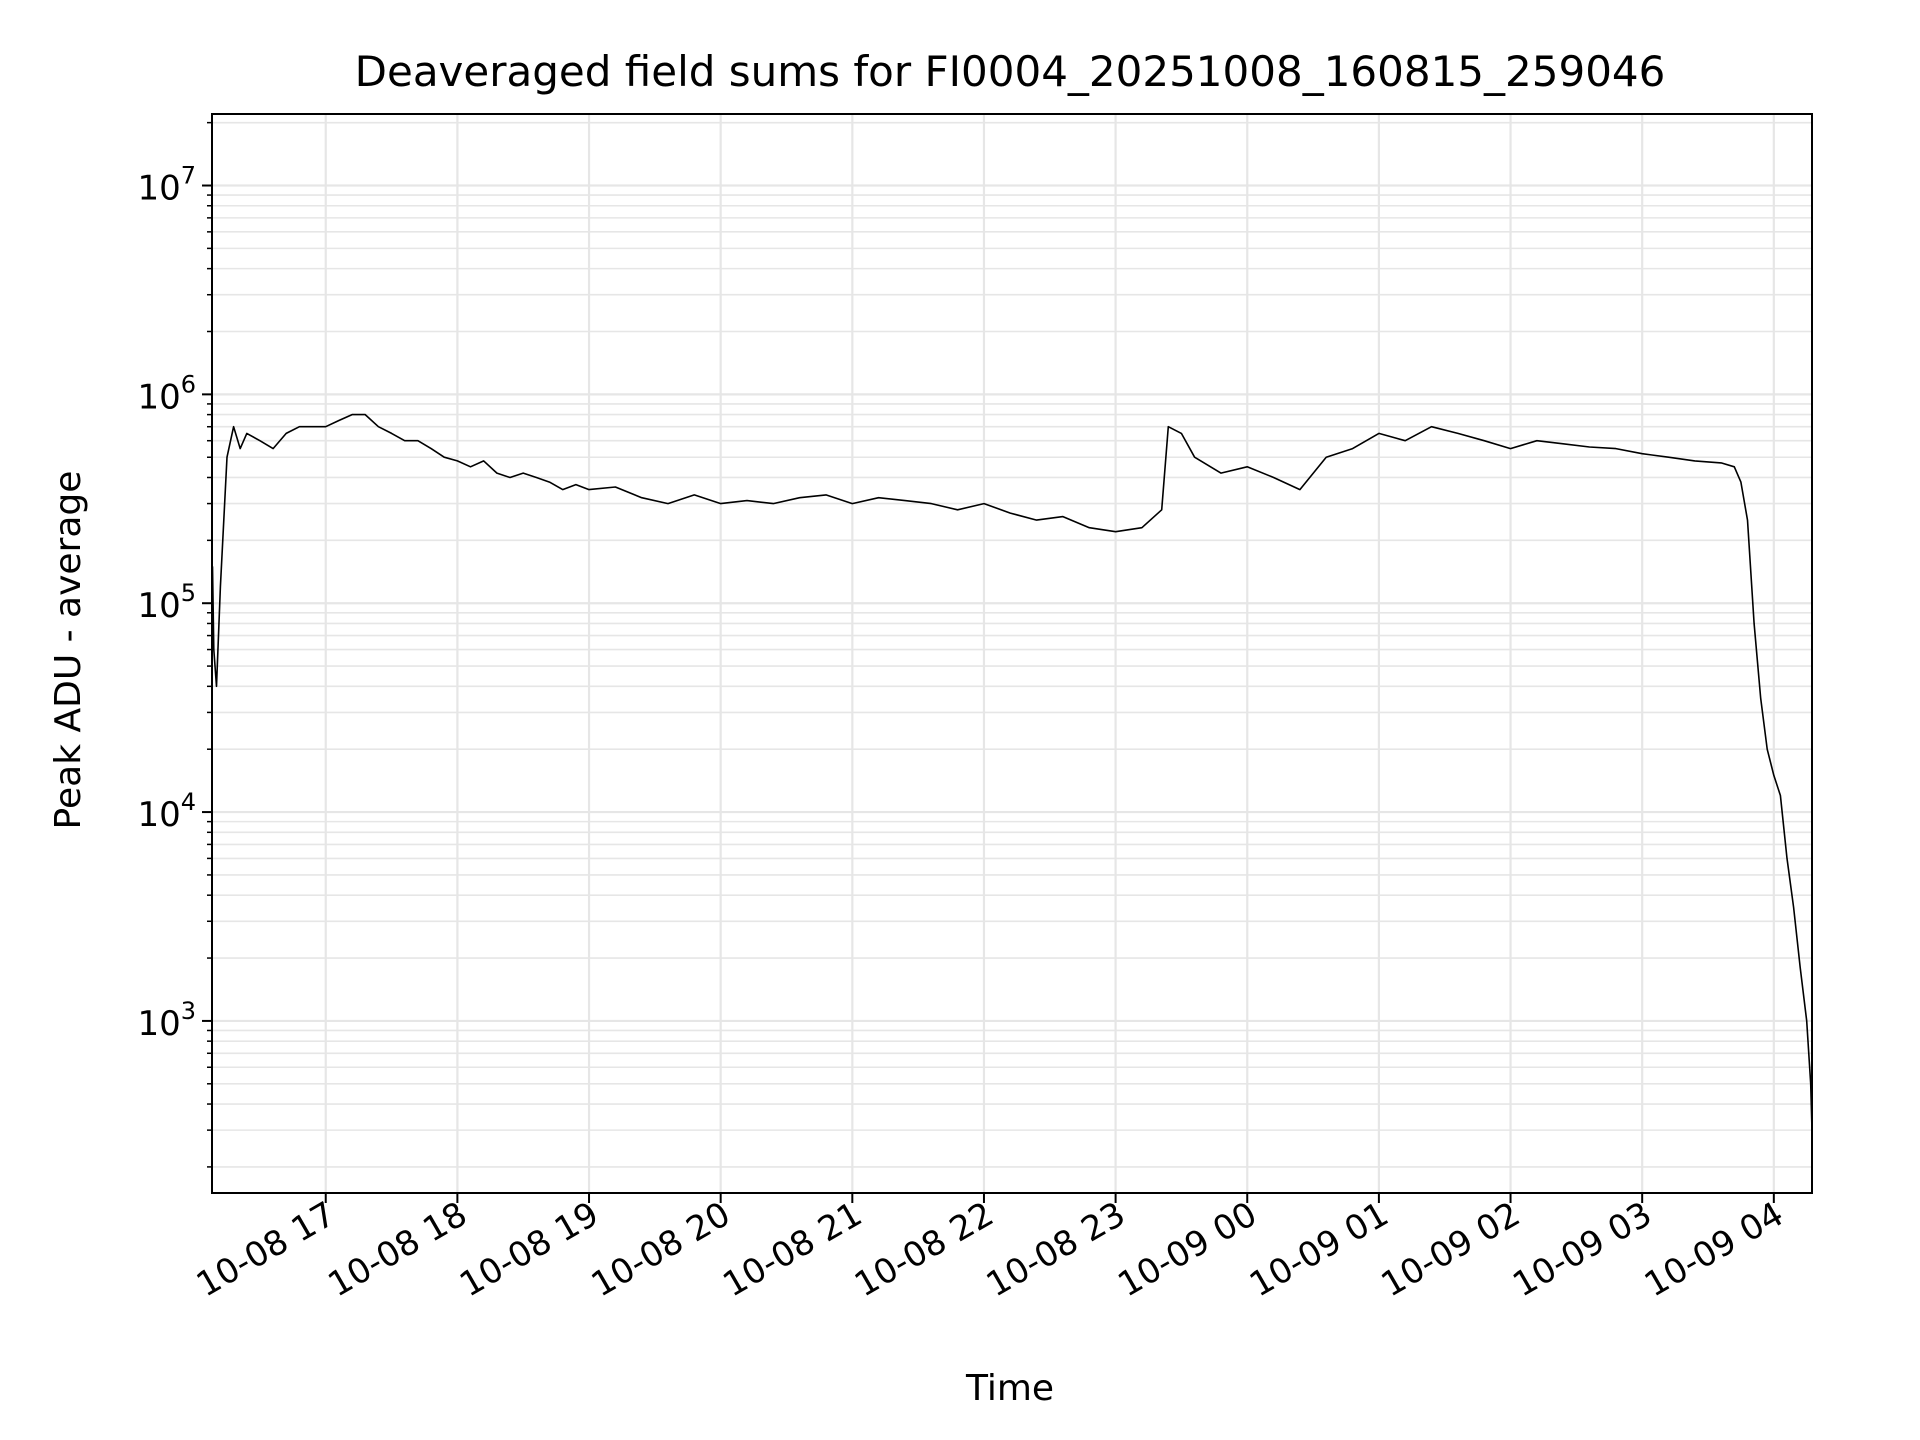 The height and width of the screenshot is (1440, 1920). I want to click on x-axis-title: Time, so click(1009, 1388).